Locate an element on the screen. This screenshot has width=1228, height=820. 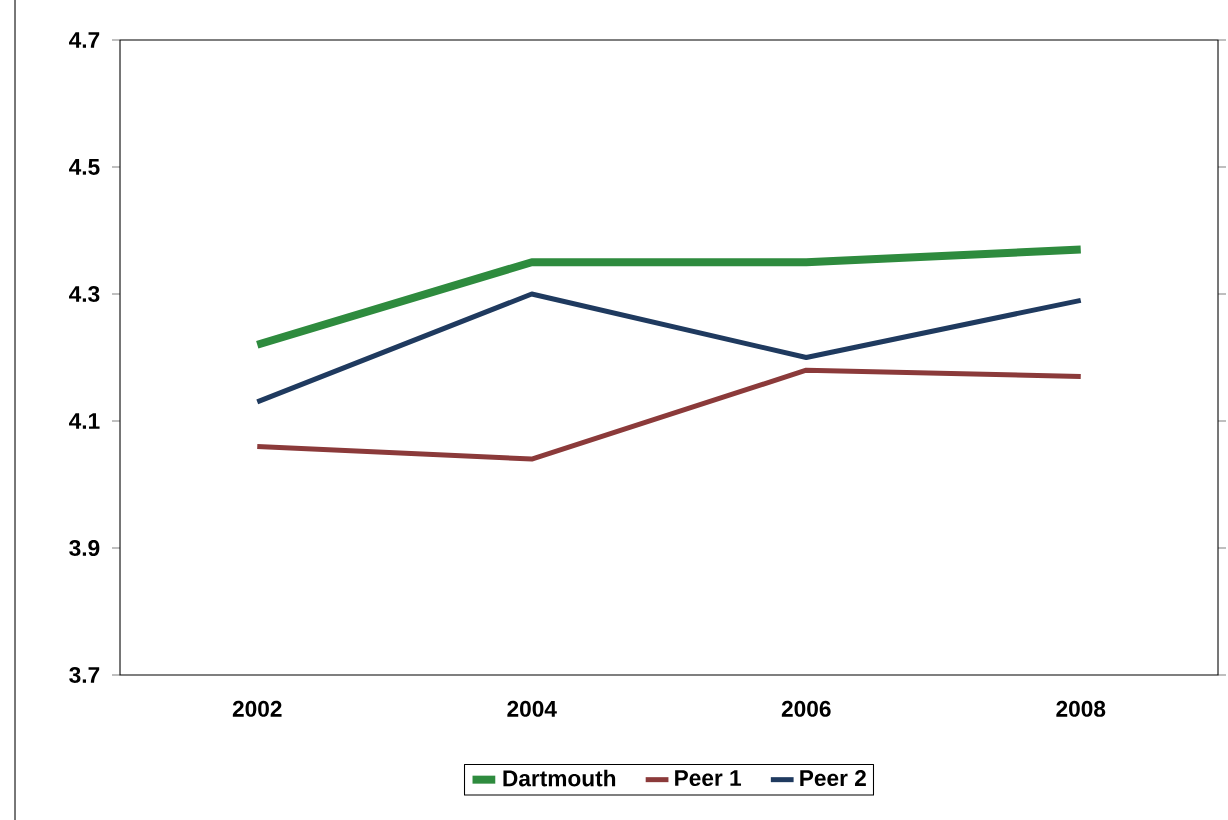
y-tick-label: 3.9 is located at coordinates (84, 548).